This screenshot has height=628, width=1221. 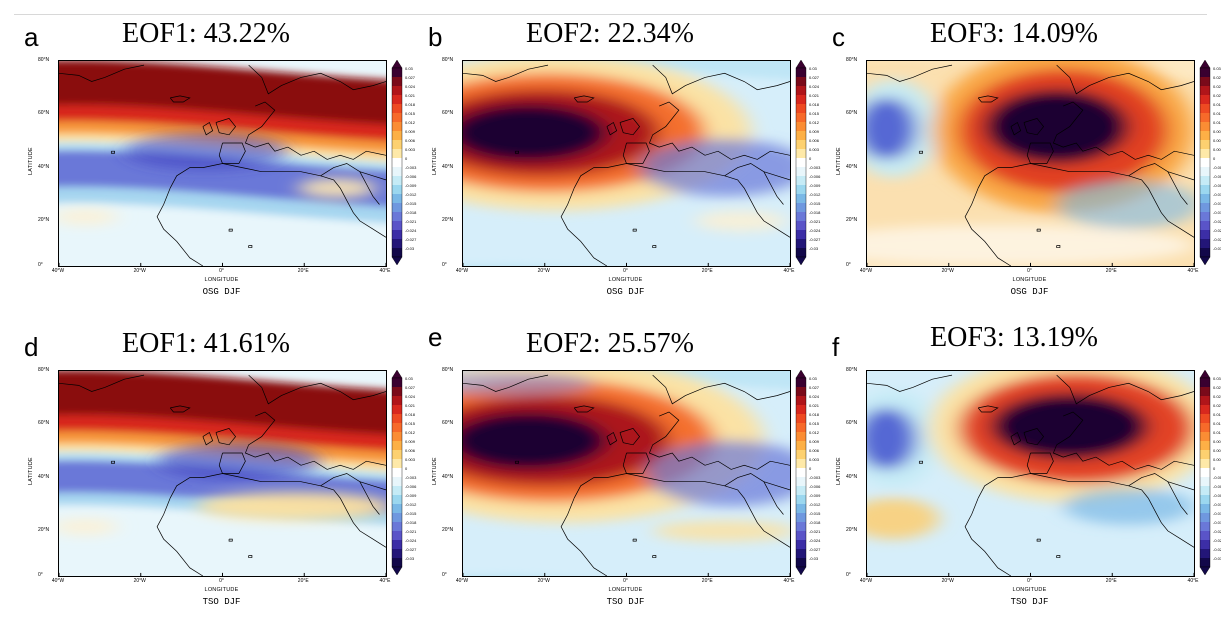 I want to click on colorbar-label: -0.012, so click(x=815, y=194).